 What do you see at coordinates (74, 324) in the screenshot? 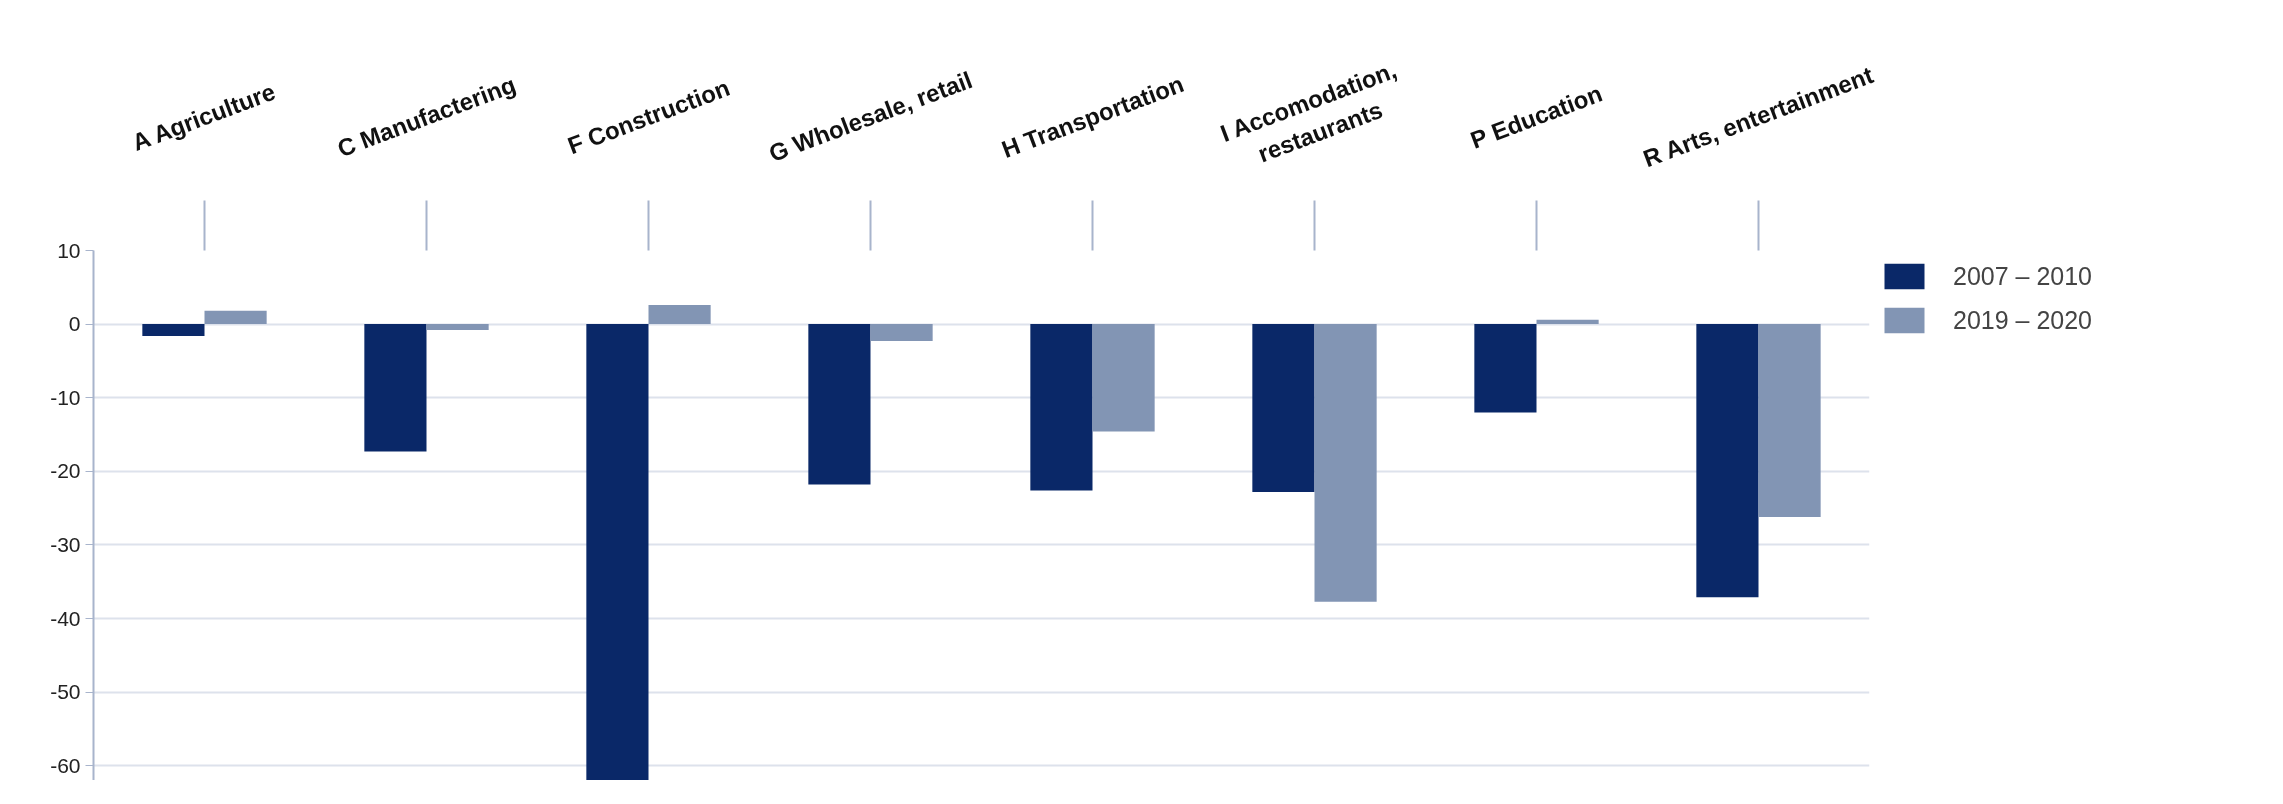
I see `y-tick-label: 0` at bounding box center [74, 324].